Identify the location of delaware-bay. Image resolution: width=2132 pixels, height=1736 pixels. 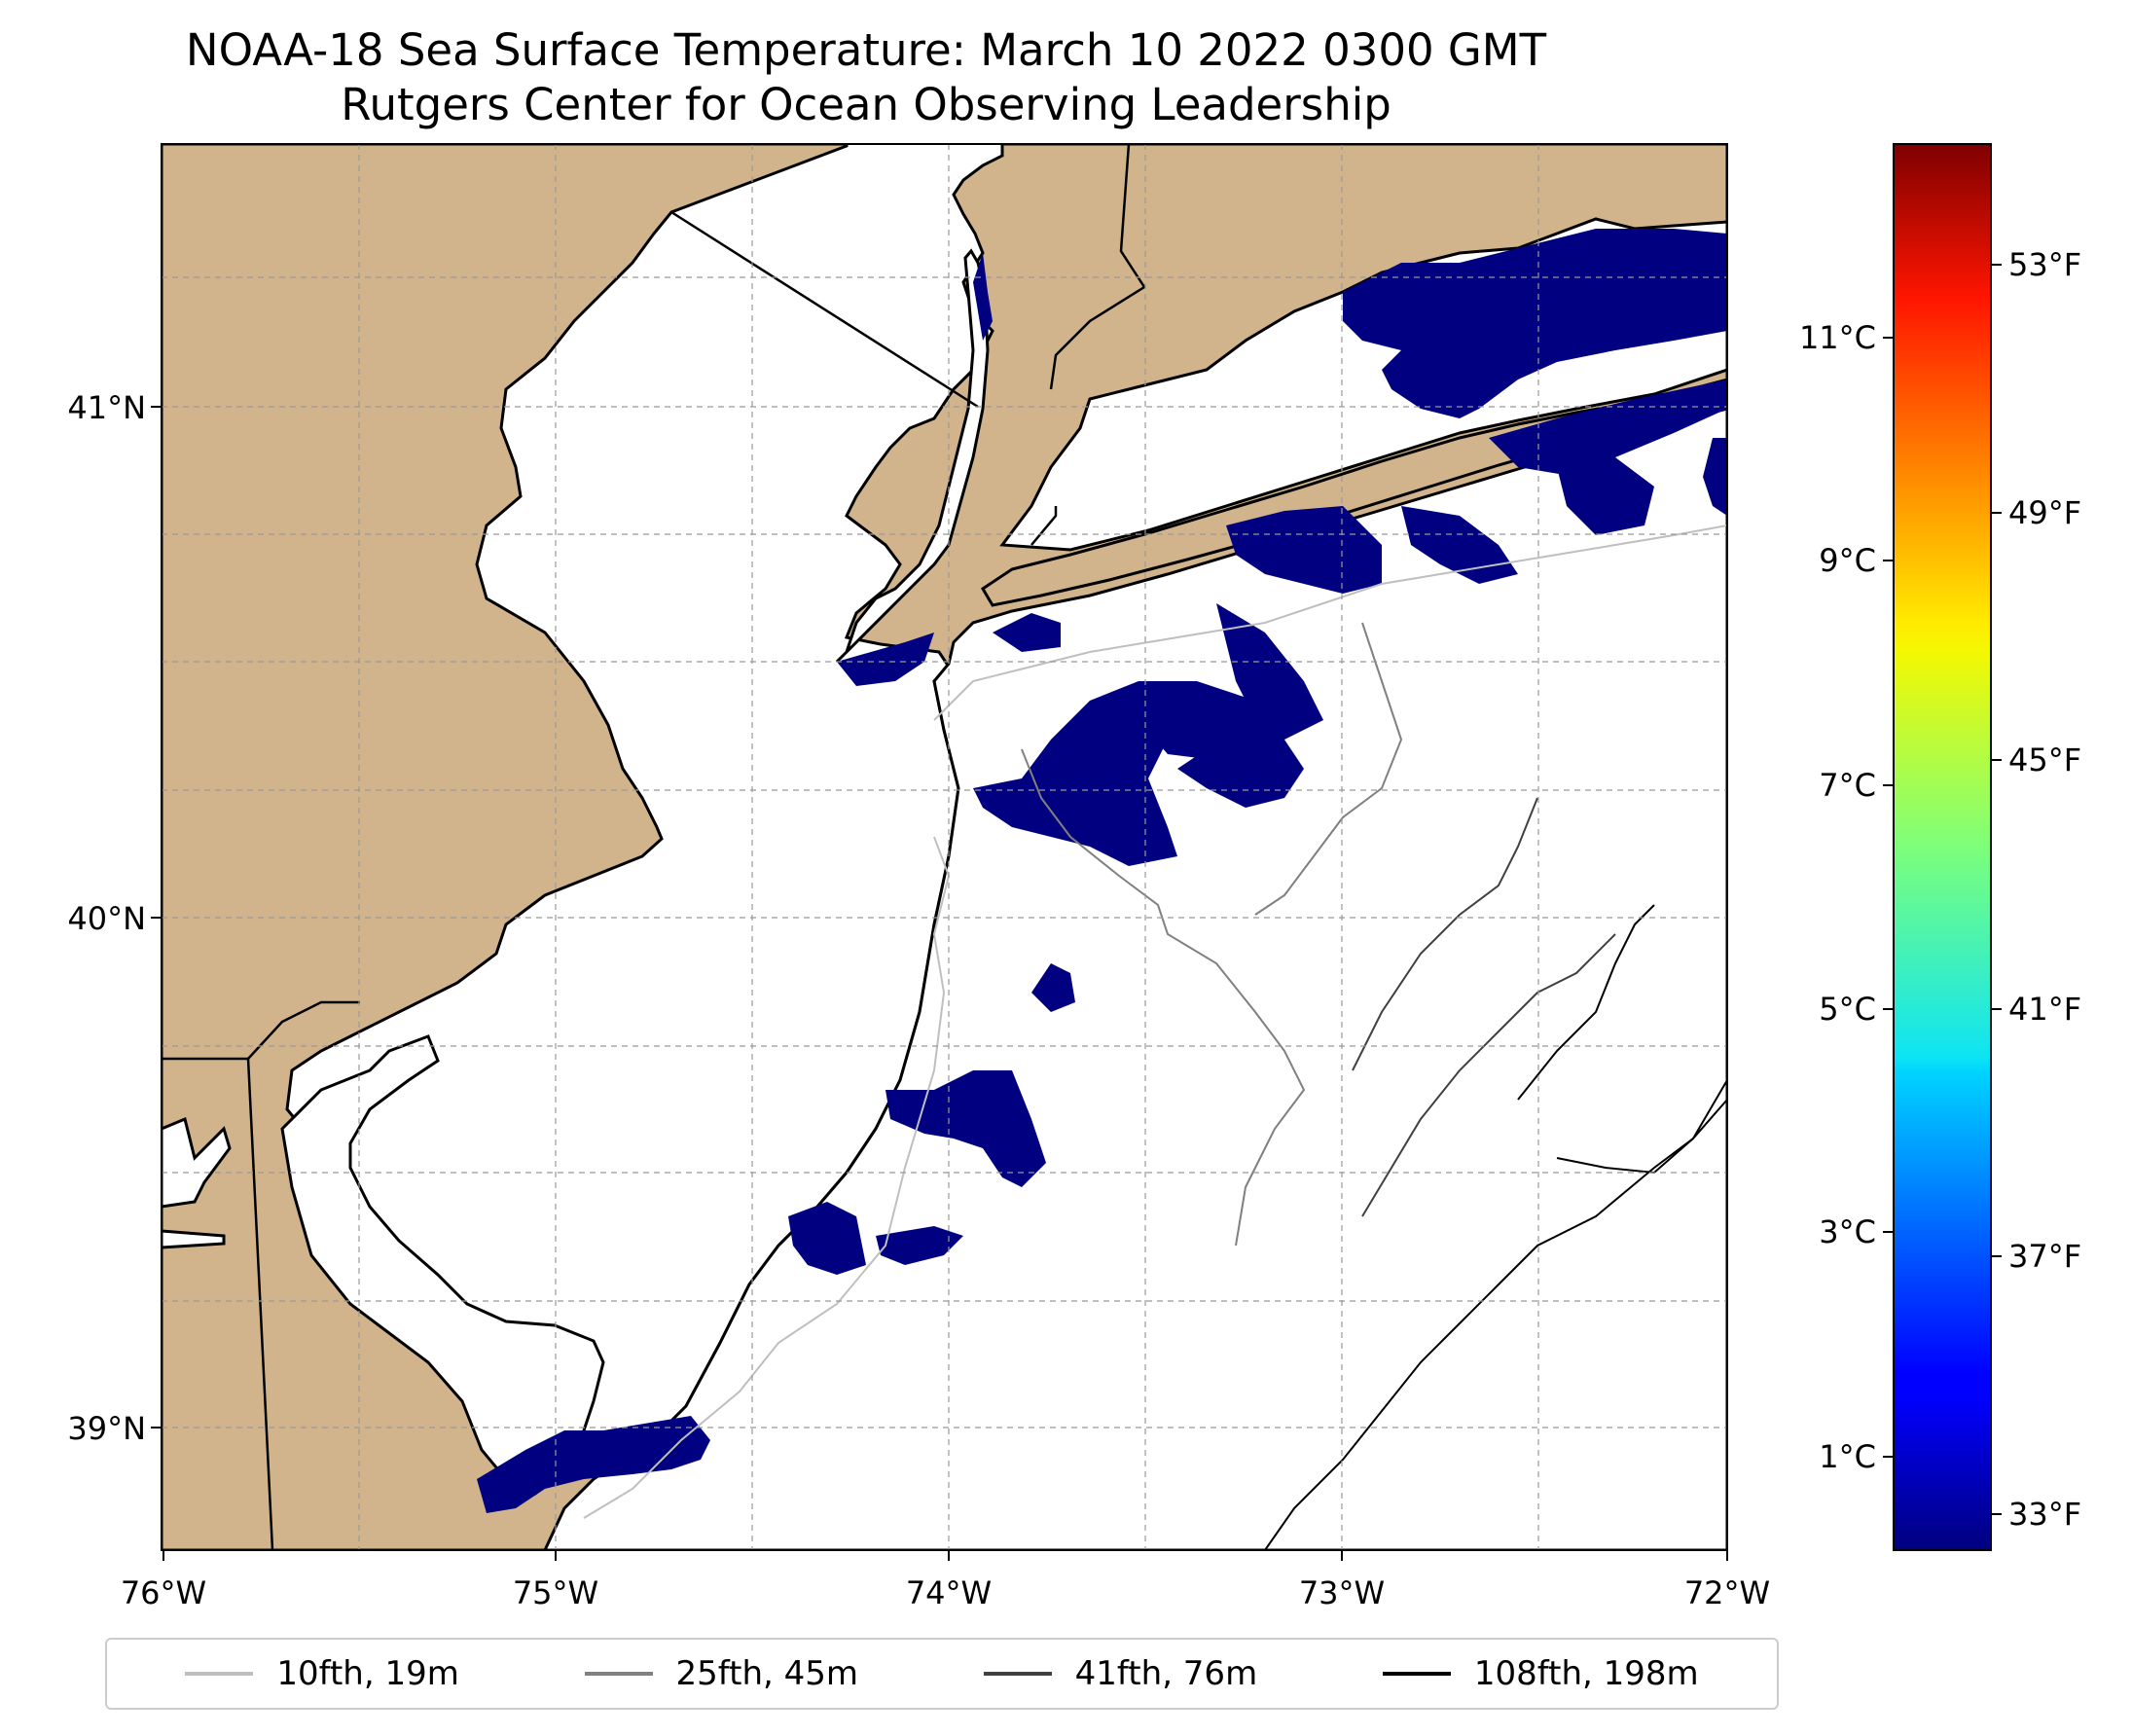
(442, 1265).